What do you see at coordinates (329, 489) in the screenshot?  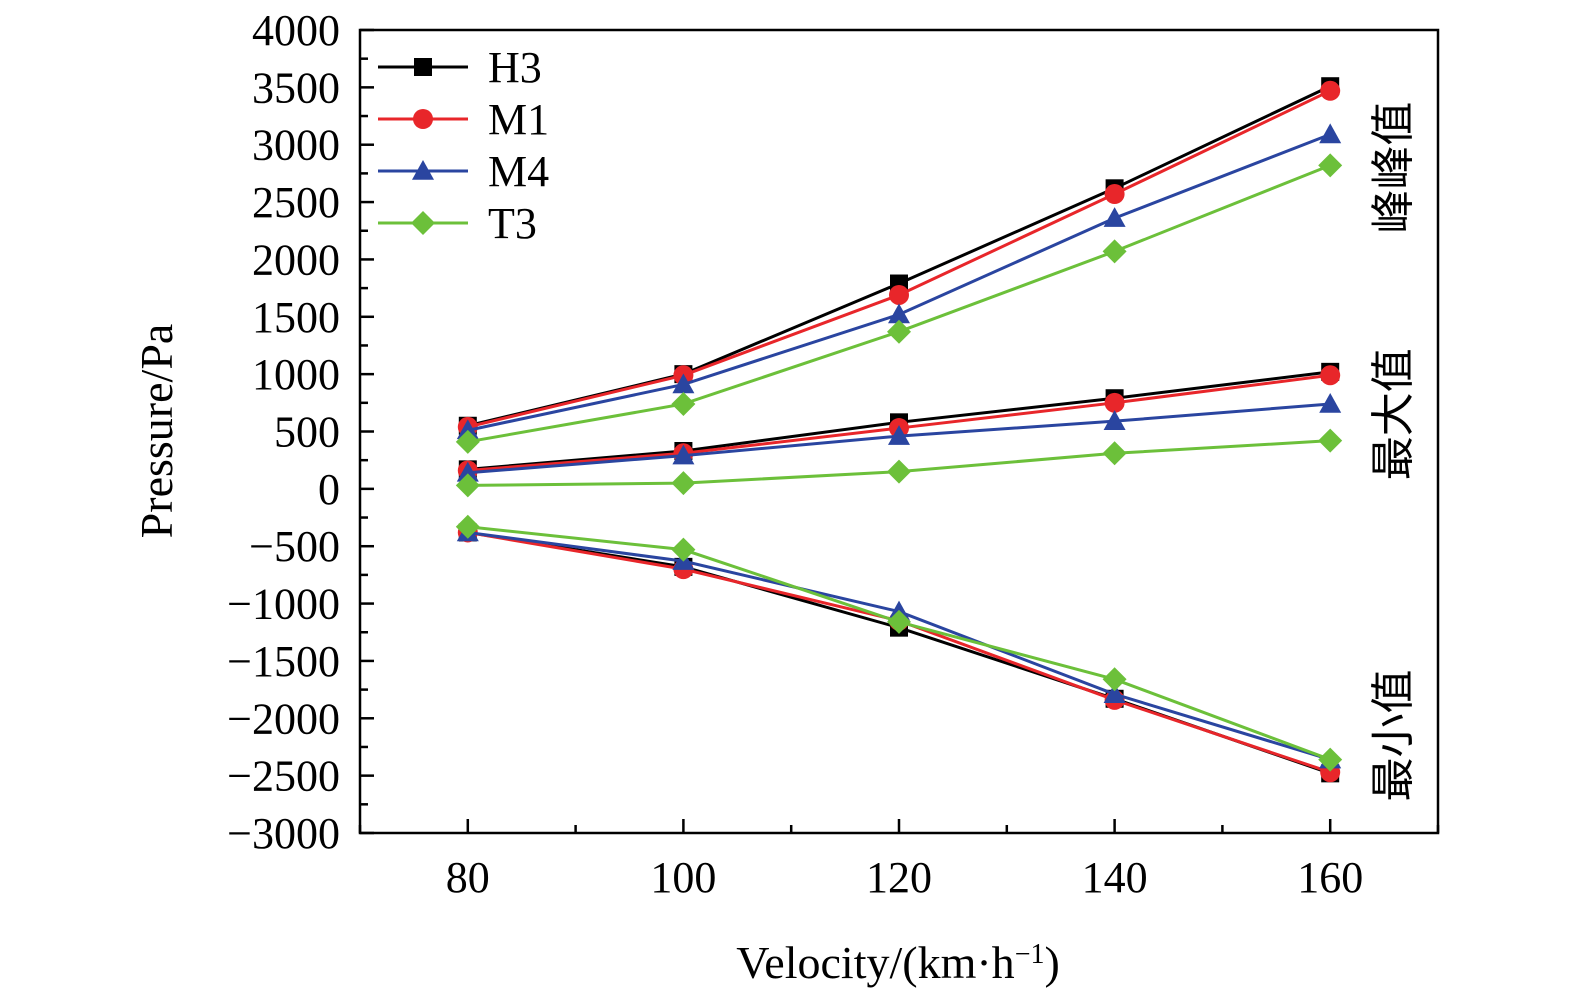 I see `y-tick-label: 0` at bounding box center [329, 489].